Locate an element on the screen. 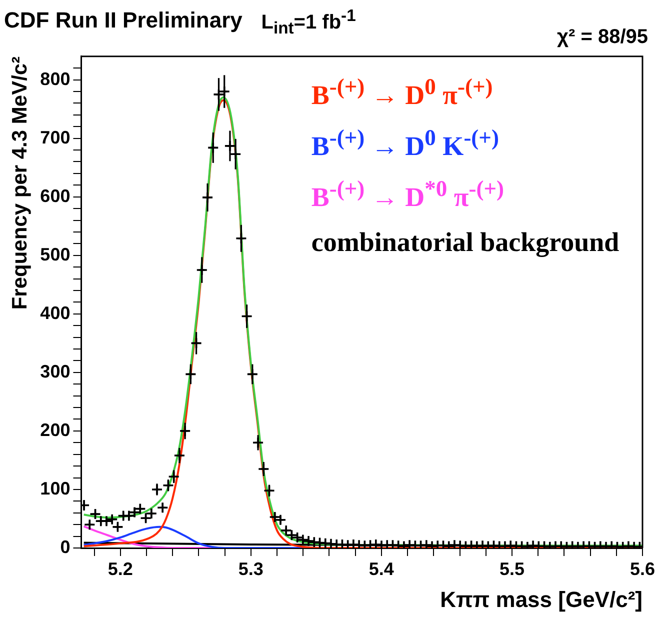 The image size is (658, 618). chart-title: CDF Run II Preliminary is located at coordinates (124, 19).